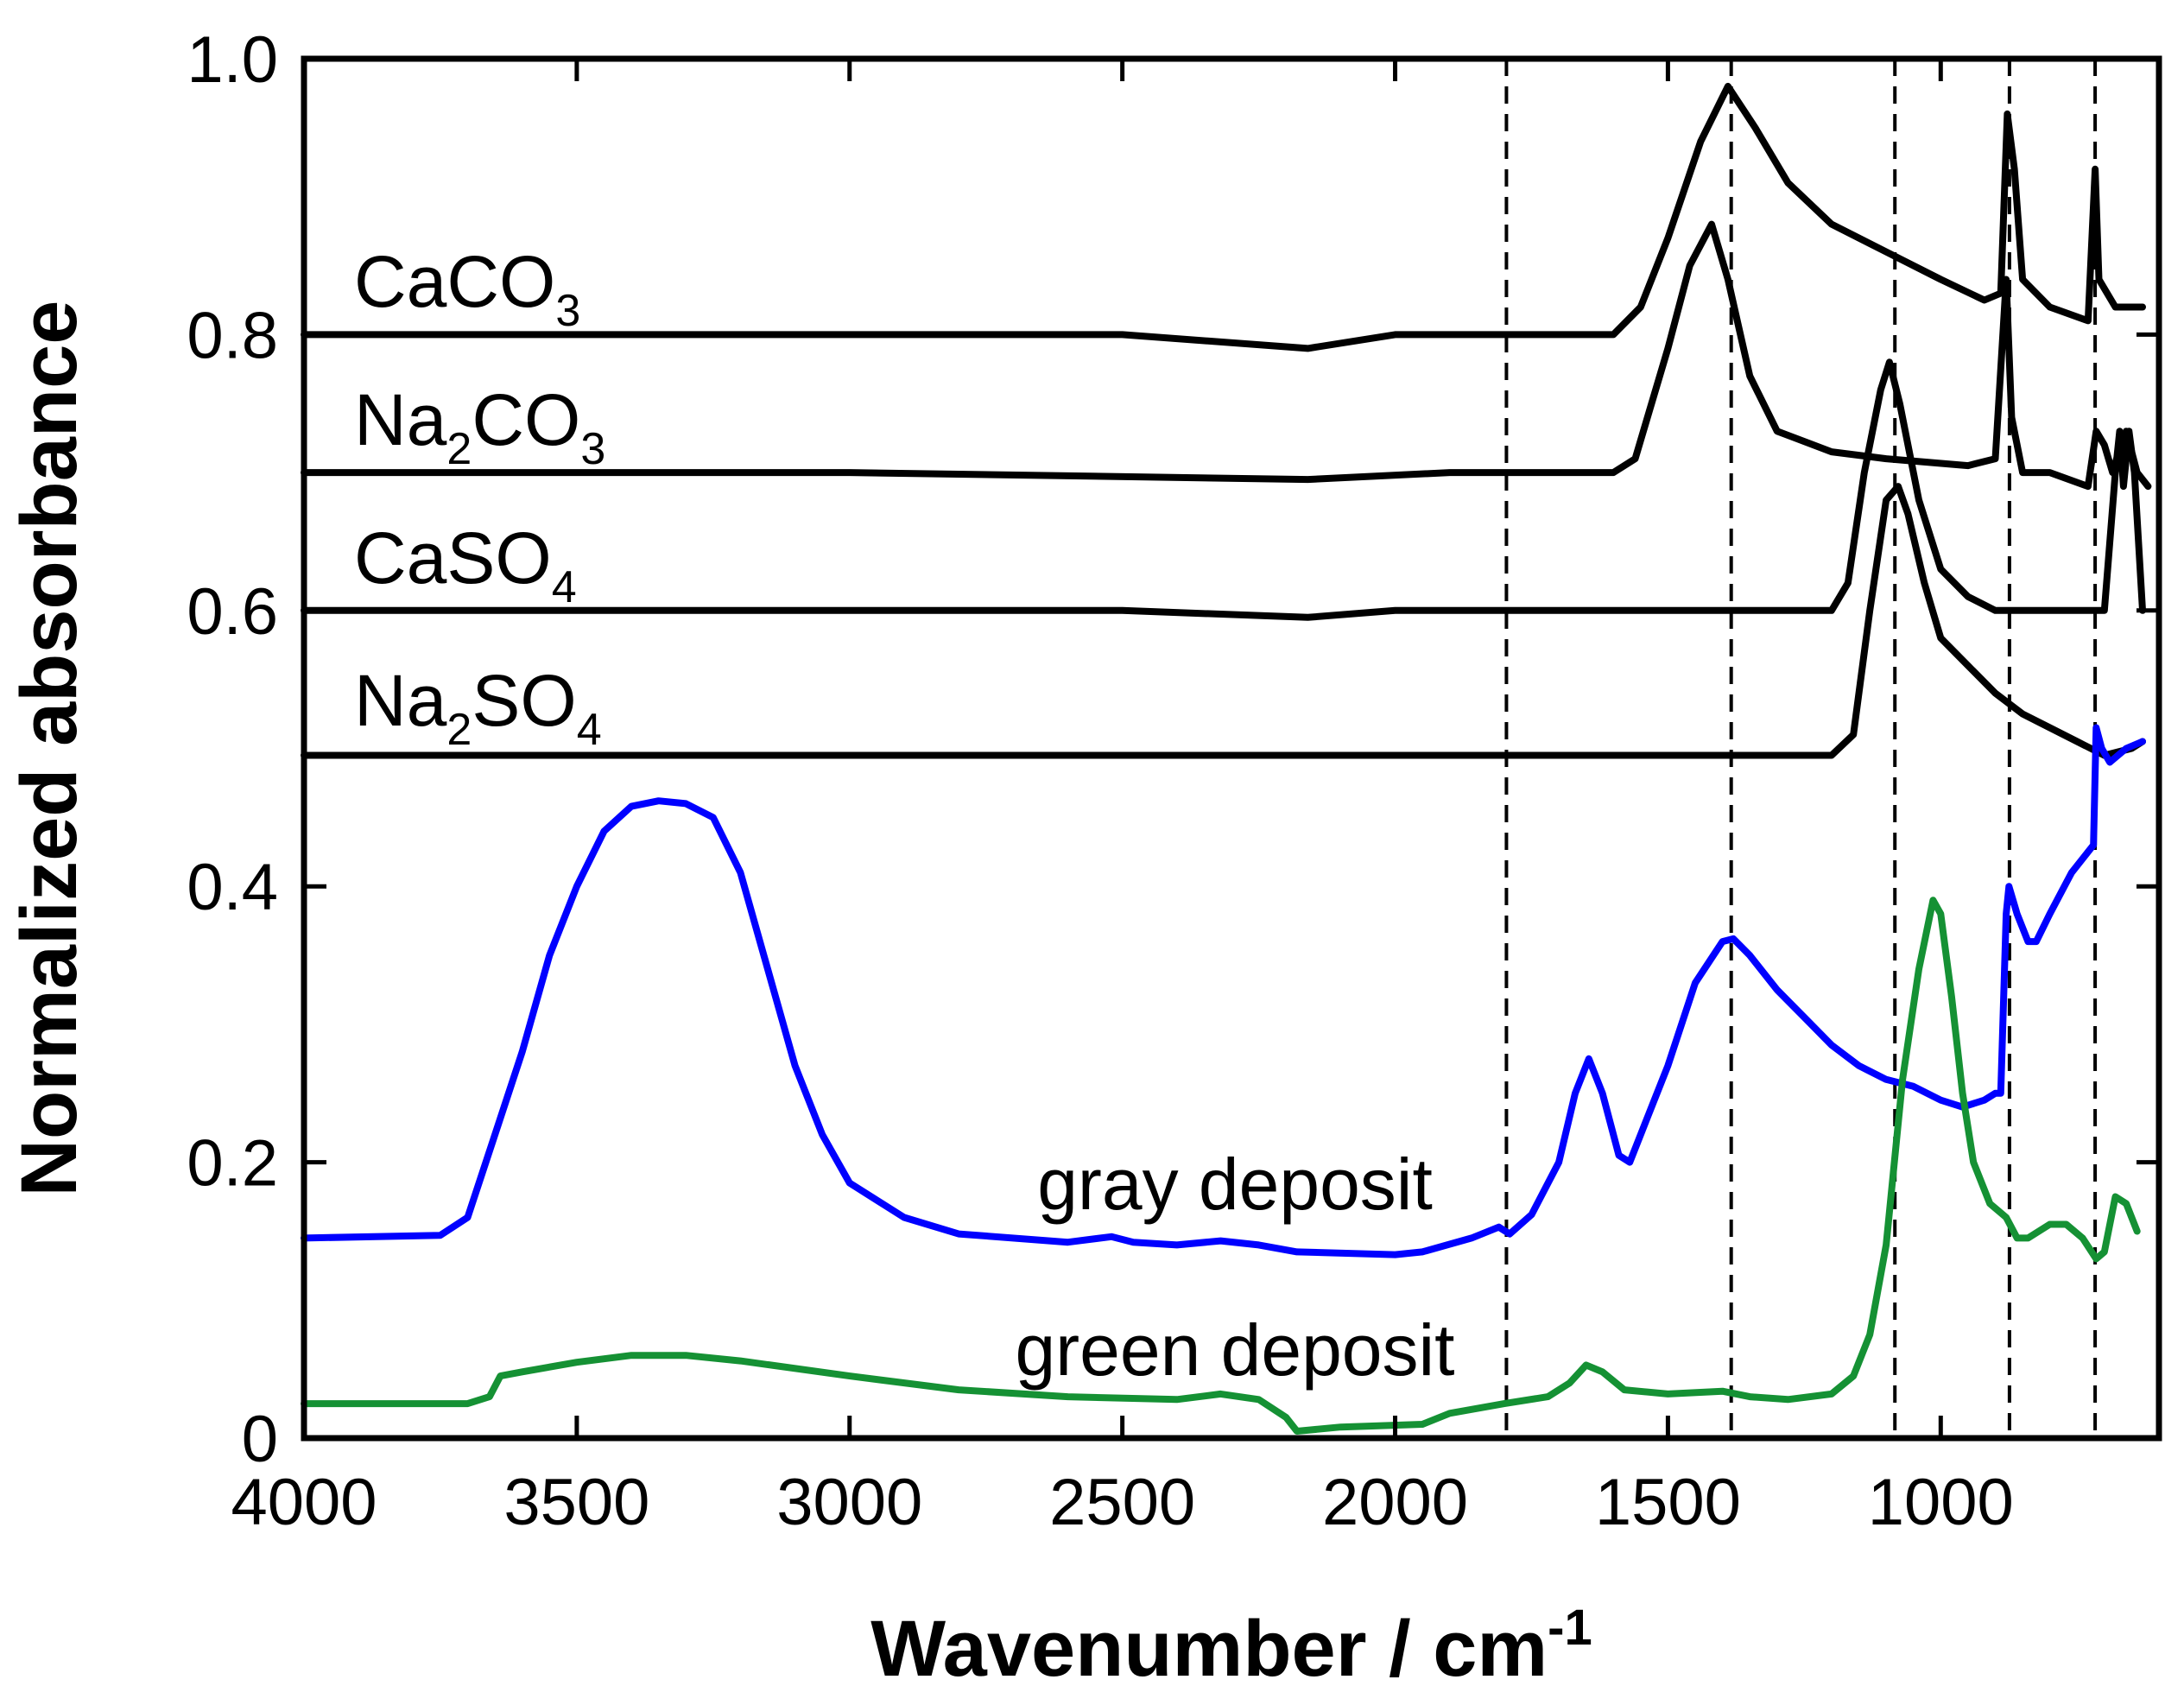 The height and width of the screenshot is (1705, 2184). Describe the element at coordinates (1668, 1502) in the screenshot. I see `x-tick-label: 1500` at that location.